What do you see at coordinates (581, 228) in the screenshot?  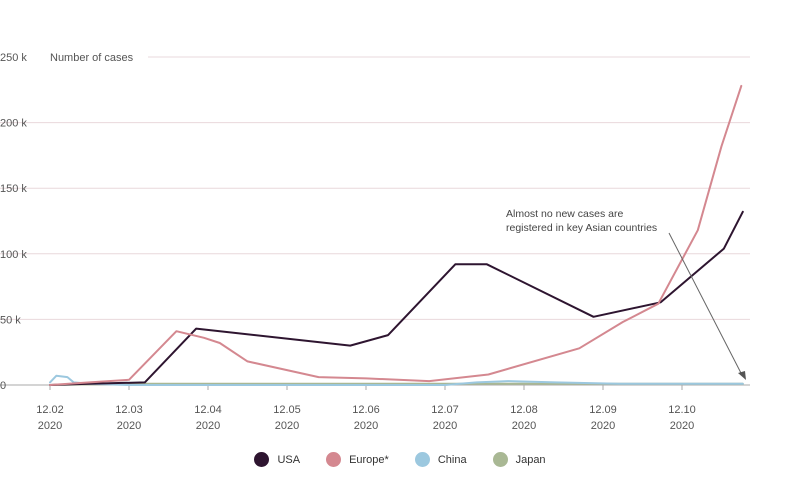 I see `annotation-line-2: registered in key Asian countries` at bounding box center [581, 228].